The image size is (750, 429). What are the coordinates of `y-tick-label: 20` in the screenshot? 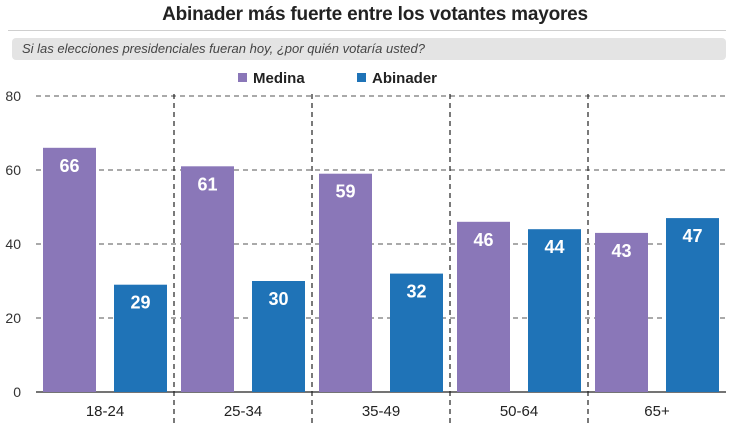 It's located at (13, 318).